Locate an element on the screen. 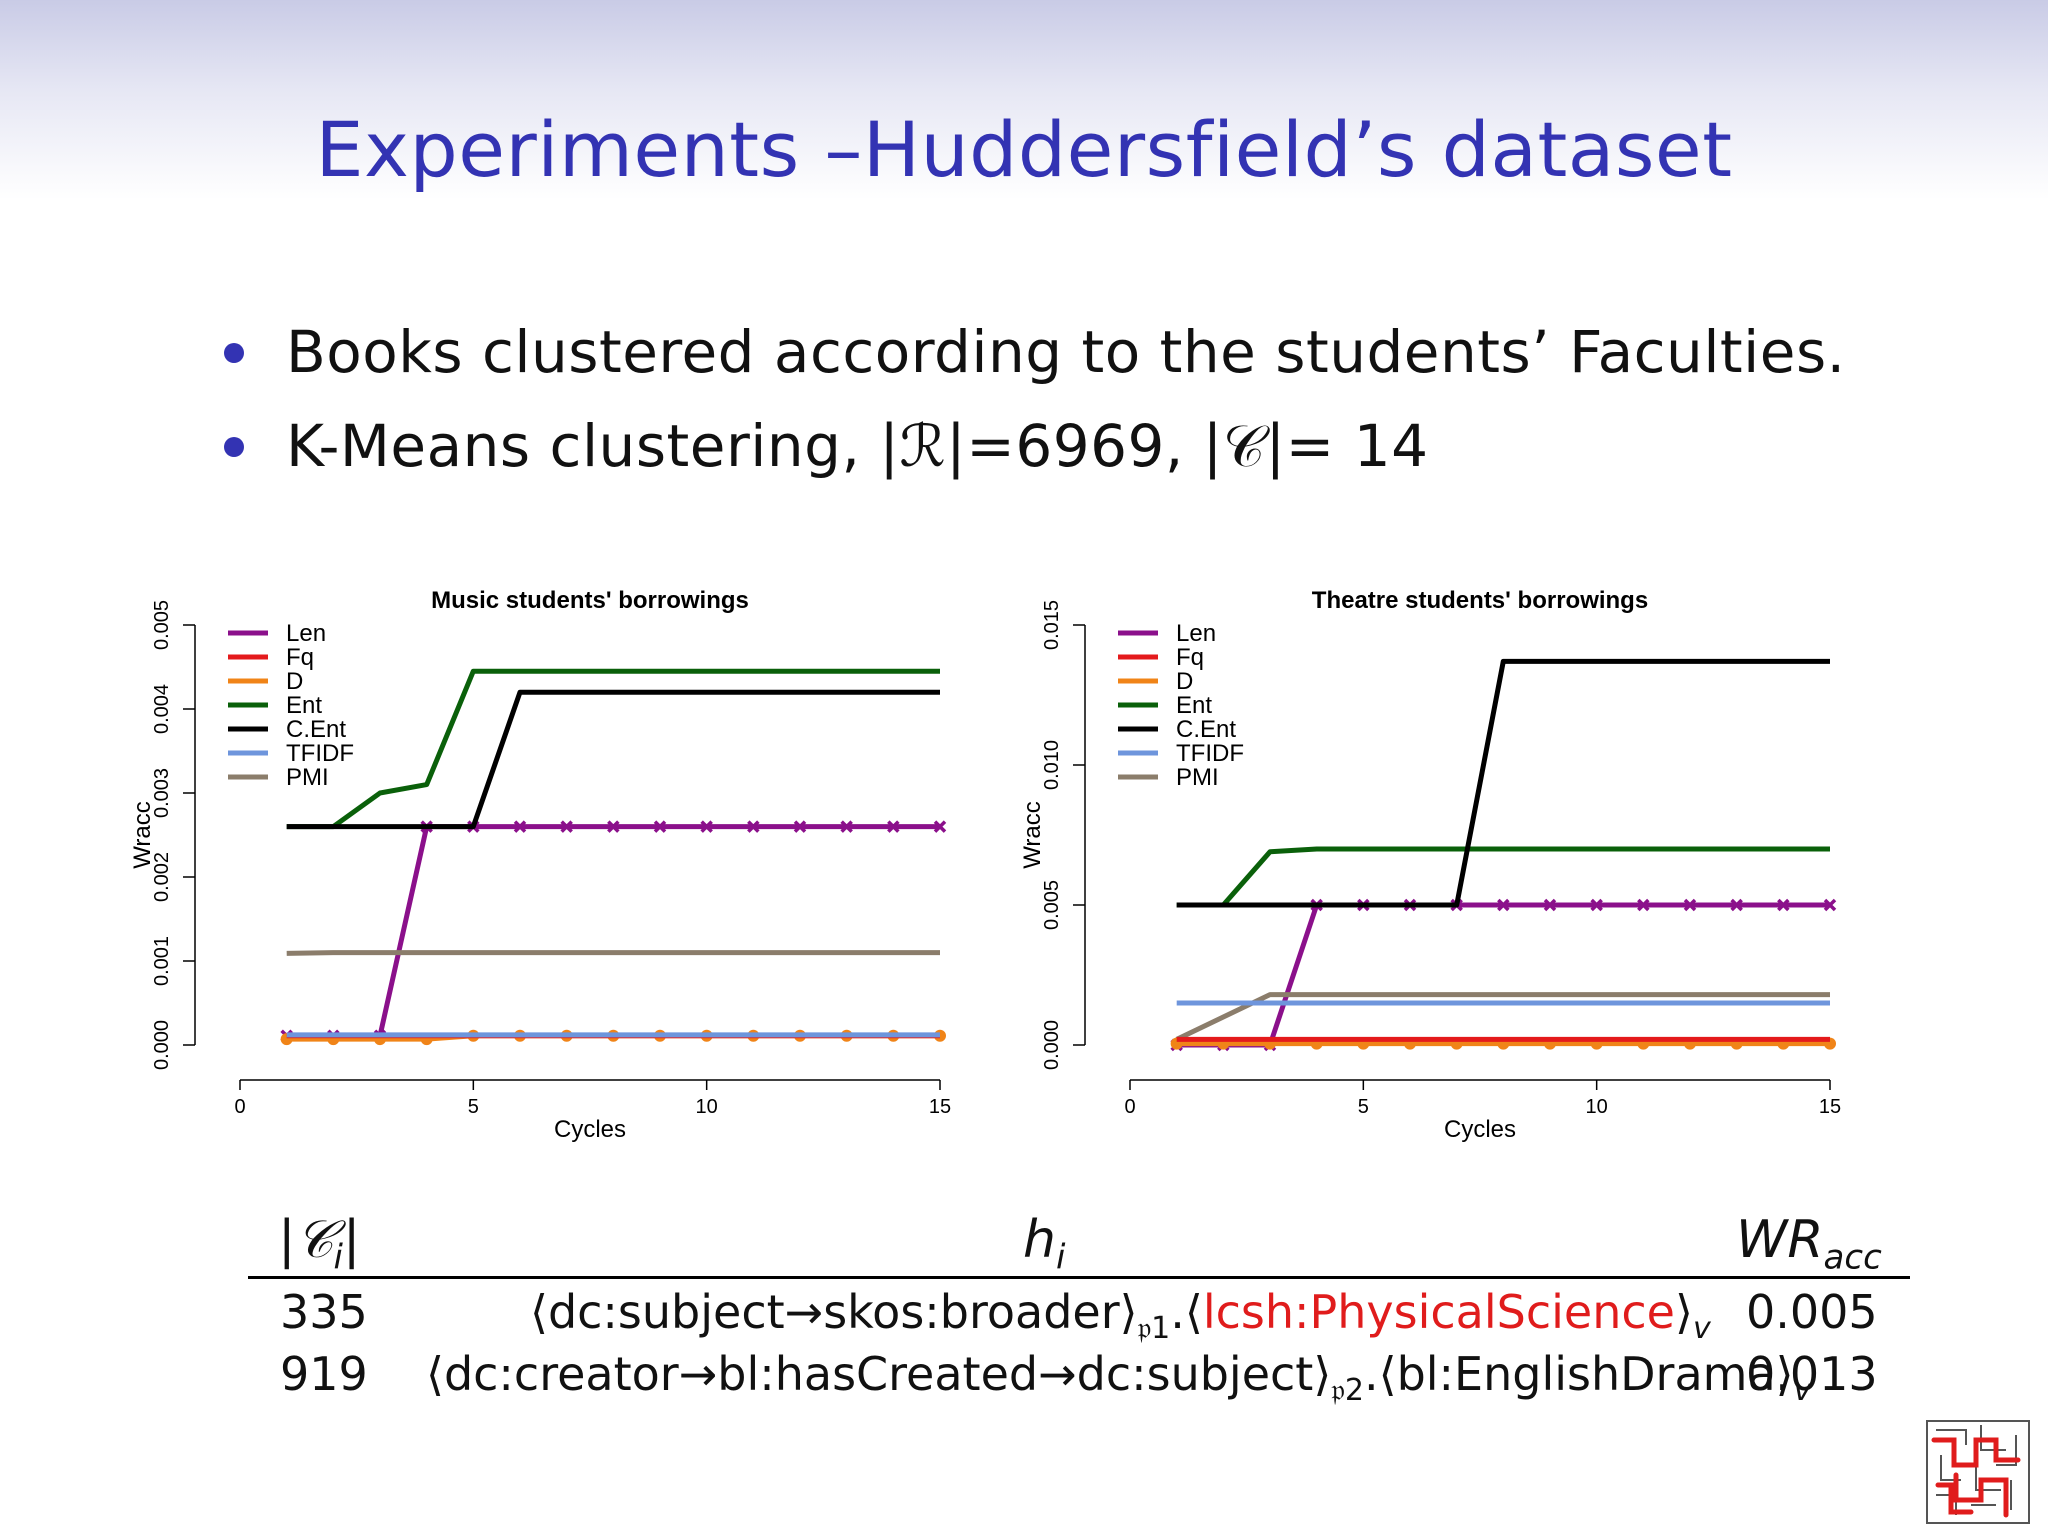  table-header: |𝒞i| hi WRacc is located at coordinates (1079, 1239).